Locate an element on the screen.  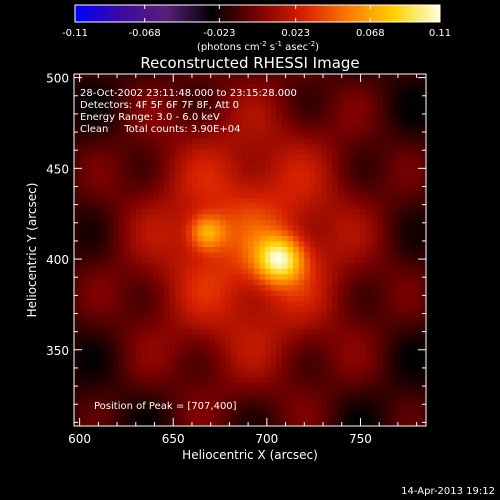
x-tick-label: 750 is located at coordinates (360, 439).